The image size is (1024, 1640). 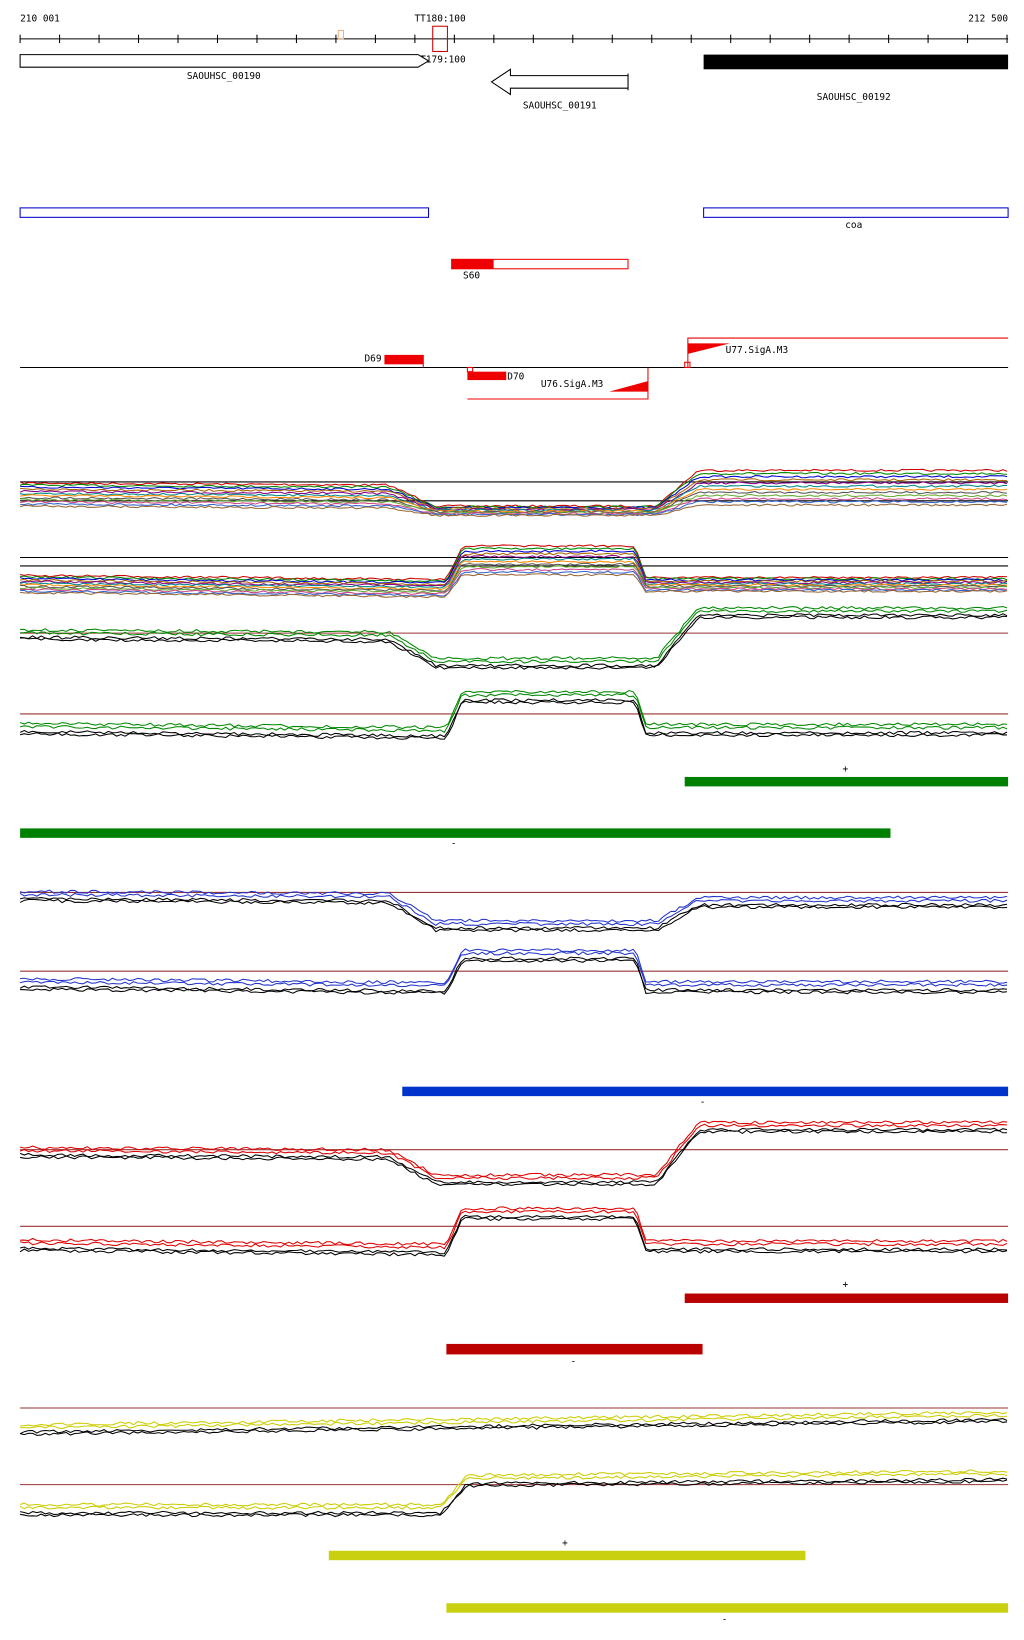 I want to click on ruler-end: 212 500, so click(x=988, y=18).